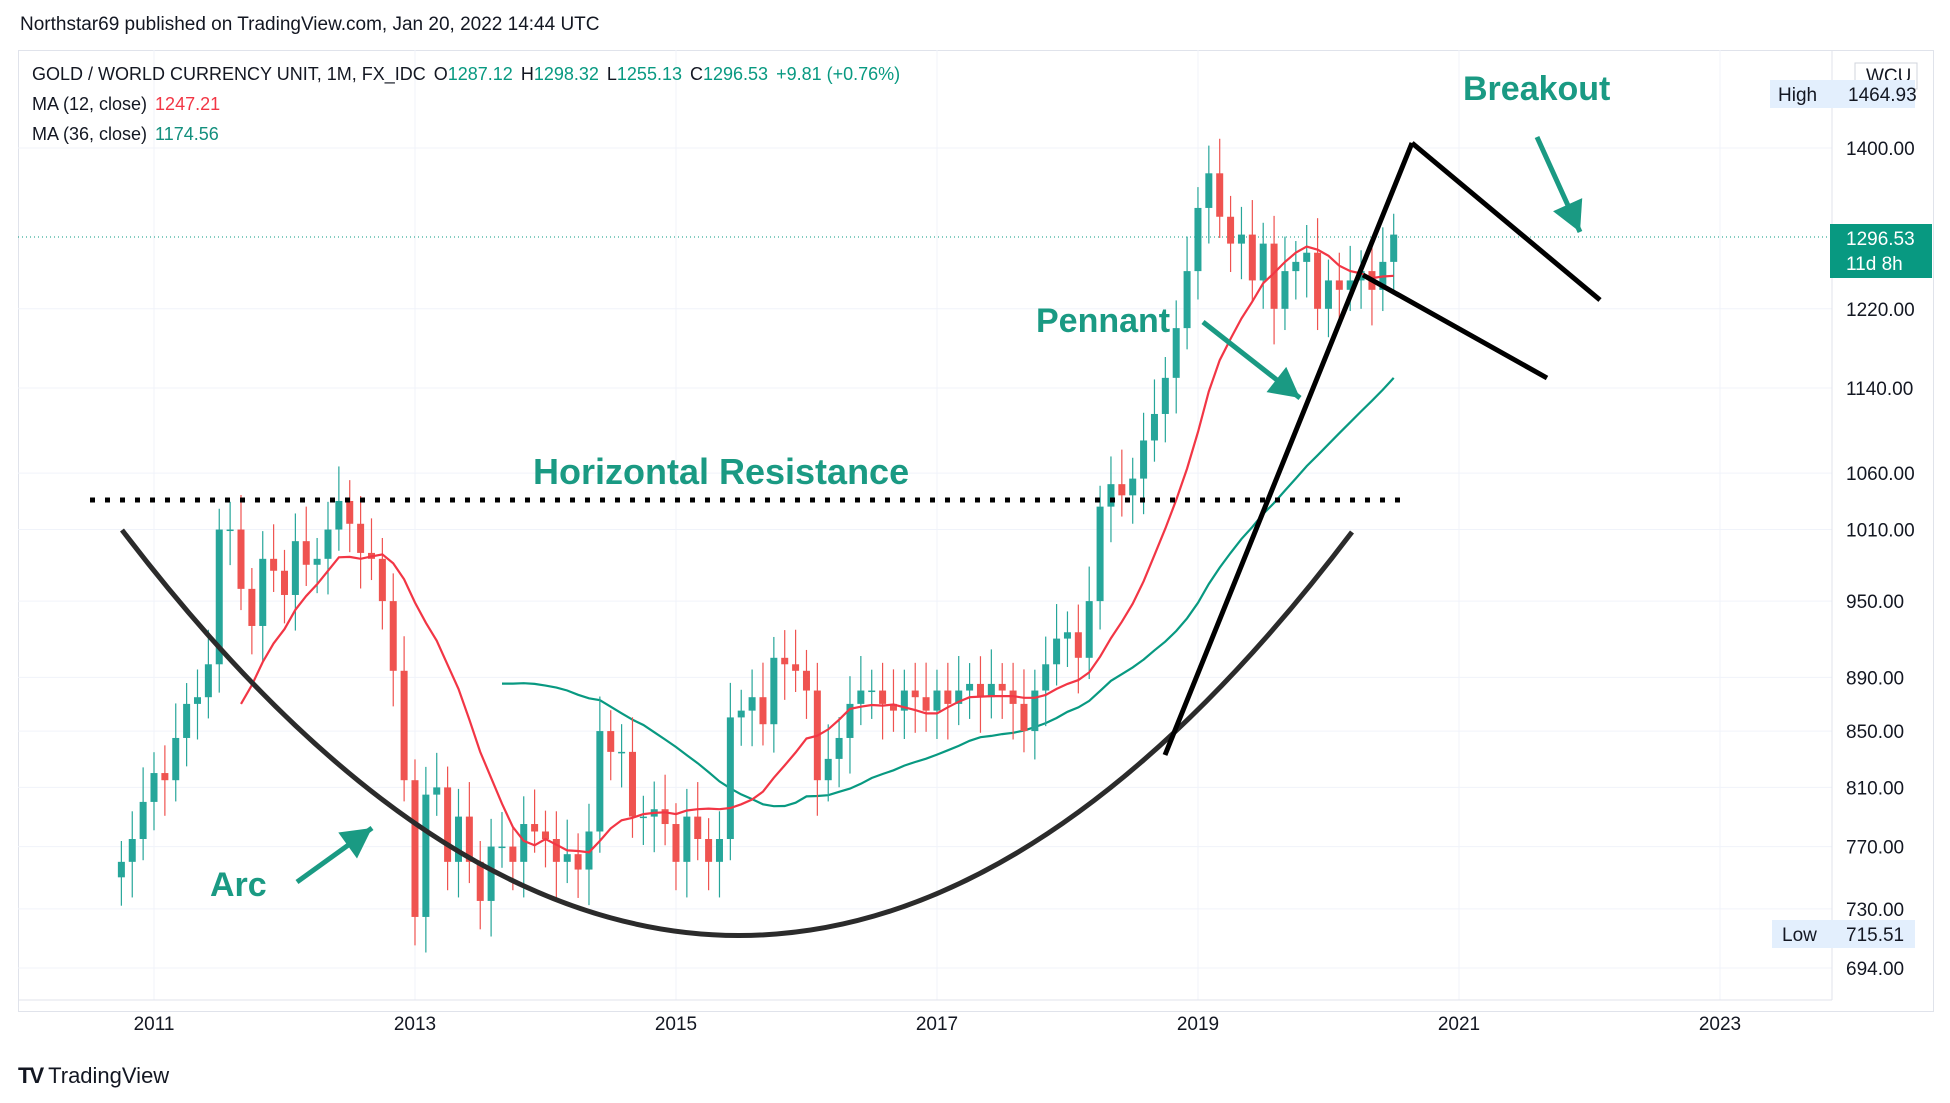  I want to click on x-tick-label: 2015, so click(676, 1024).